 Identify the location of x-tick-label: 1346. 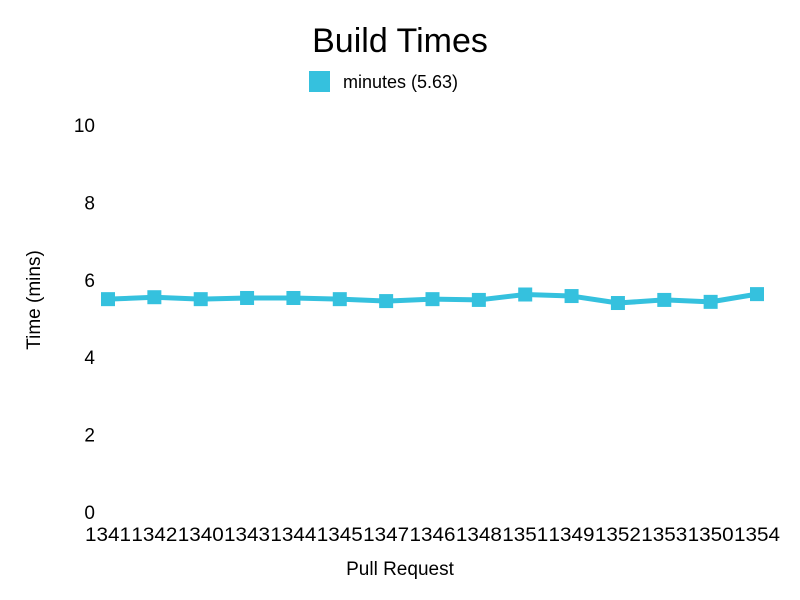
(433, 535).